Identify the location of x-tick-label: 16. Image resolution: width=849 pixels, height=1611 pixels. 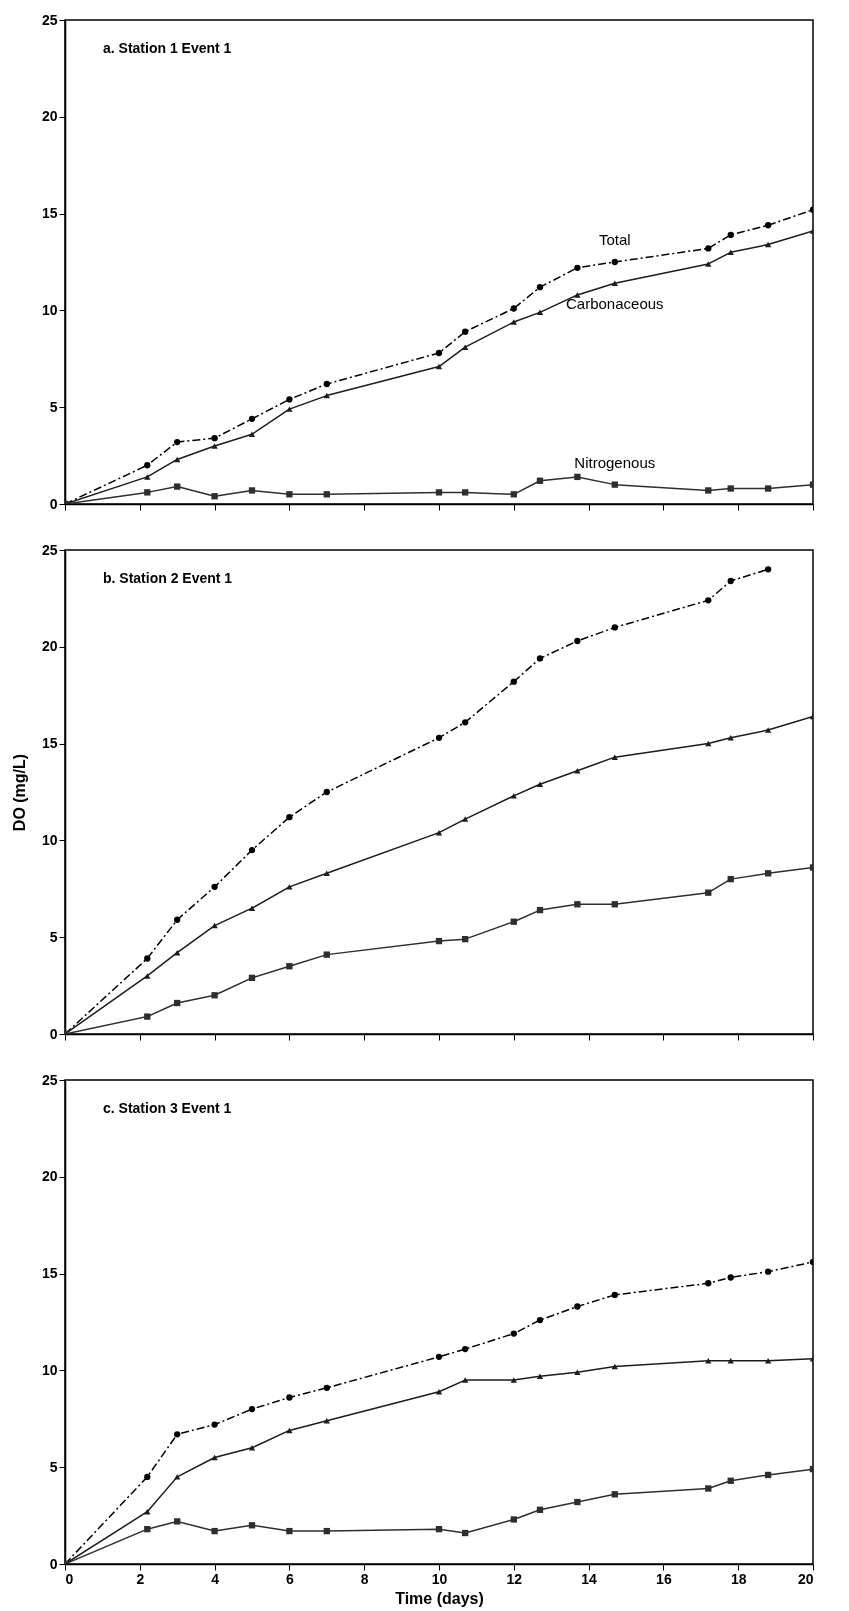
(664, 1578).